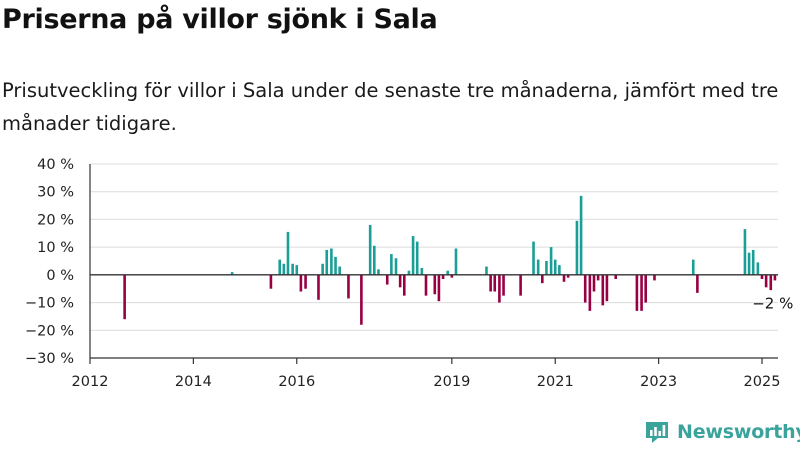  What do you see at coordinates (657, 432) in the screenshot?
I see `newsworthy-logo-icon` at bounding box center [657, 432].